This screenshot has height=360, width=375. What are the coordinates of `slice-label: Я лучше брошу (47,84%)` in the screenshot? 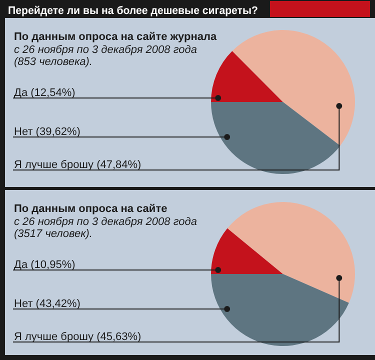 It's located at (78, 165).